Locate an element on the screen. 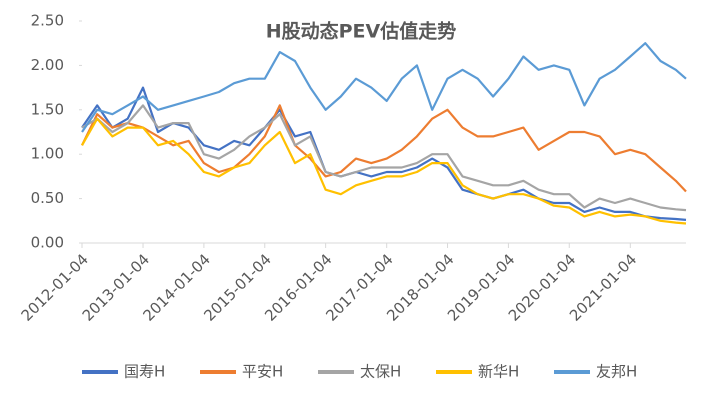  legend-label: 新华H is located at coordinates (498, 372).